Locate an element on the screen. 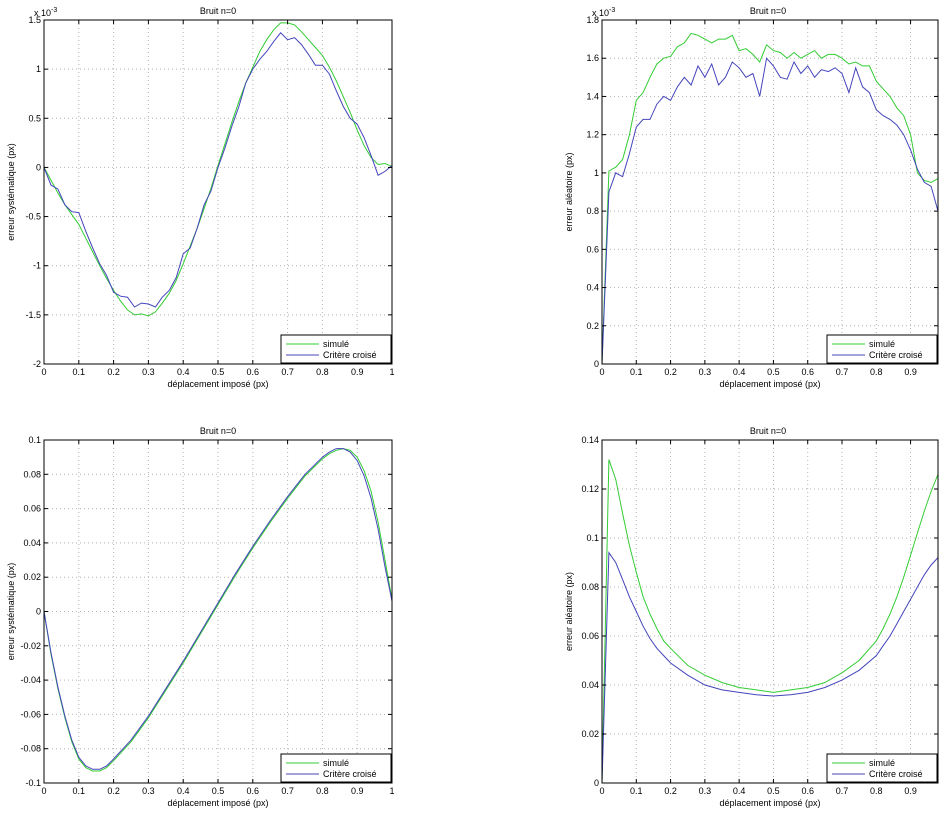 Image resolution: width=940 pixels, height=815 pixels. y-tick-label: 1.2 is located at coordinates (592, 135).